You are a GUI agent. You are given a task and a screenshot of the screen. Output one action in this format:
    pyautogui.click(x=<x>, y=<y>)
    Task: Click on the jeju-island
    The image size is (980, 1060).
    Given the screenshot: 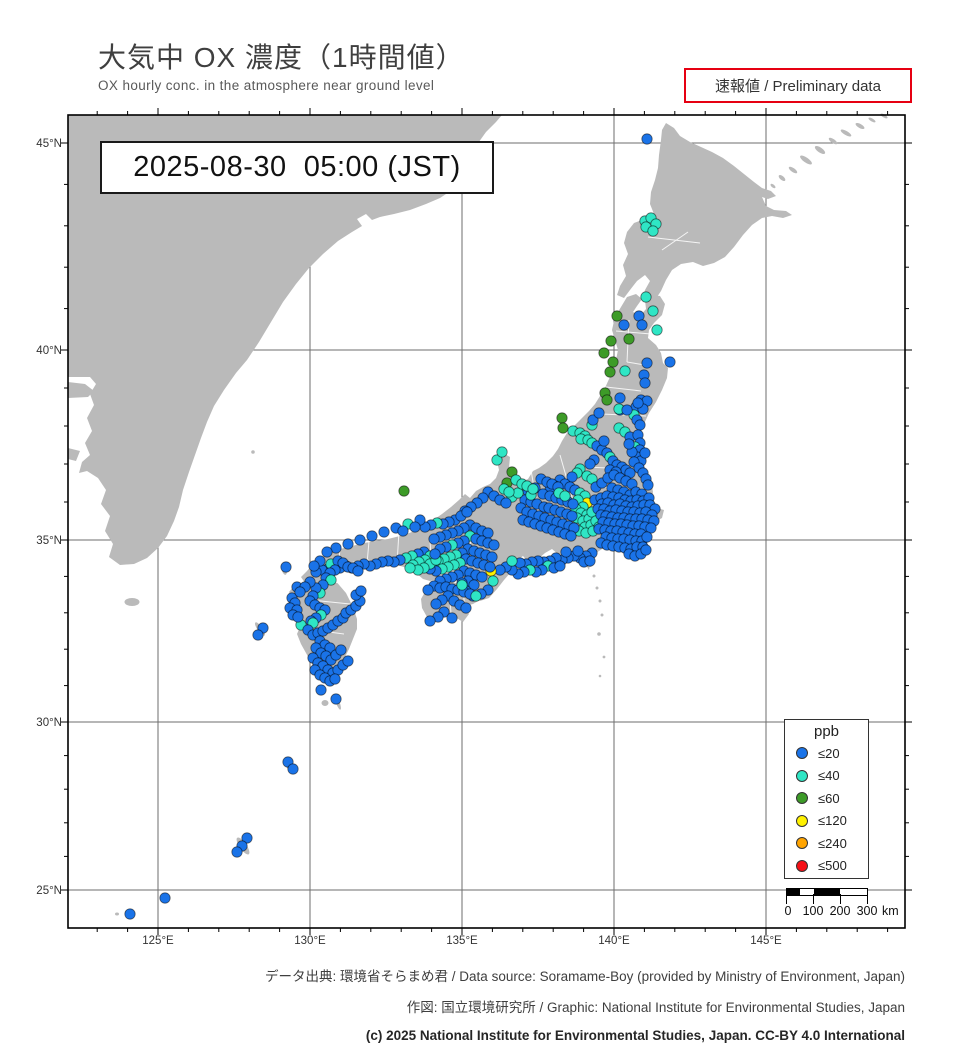 What is the action you would take?
    pyautogui.click(x=132, y=602)
    